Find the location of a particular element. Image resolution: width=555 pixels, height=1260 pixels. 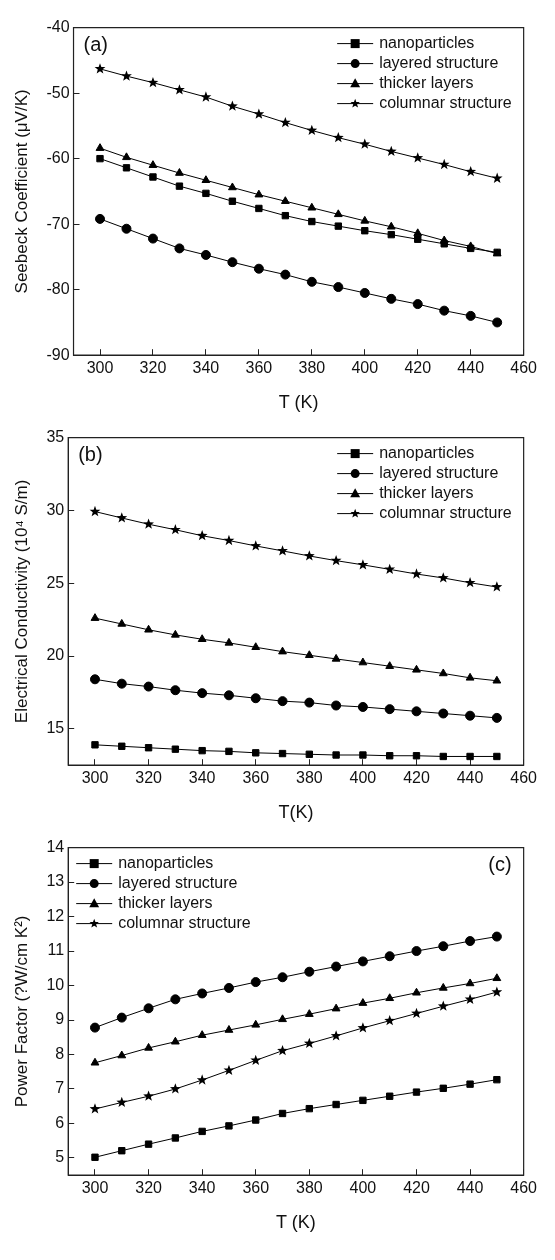

x-axis-title: T(K) is located at coordinates (296, 812).